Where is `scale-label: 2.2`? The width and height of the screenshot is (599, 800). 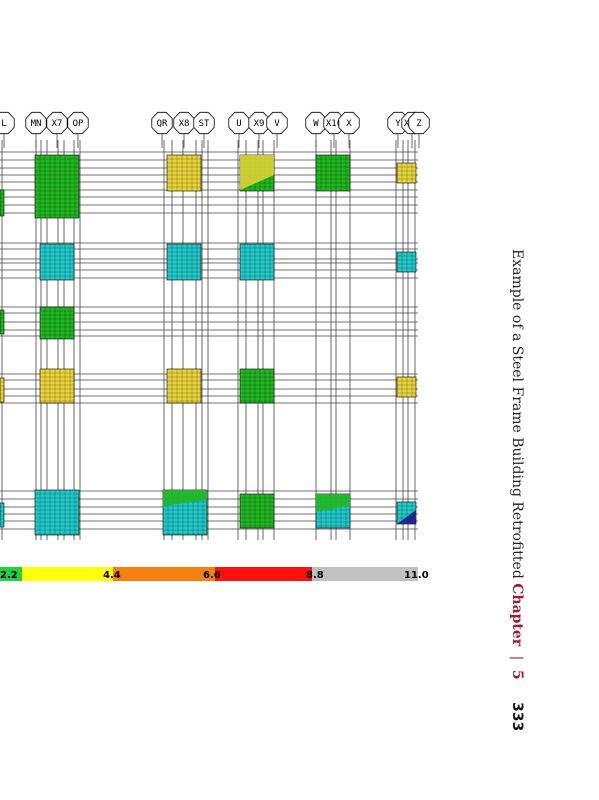 scale-label: 2.2 is located at coordinates (9, 575).